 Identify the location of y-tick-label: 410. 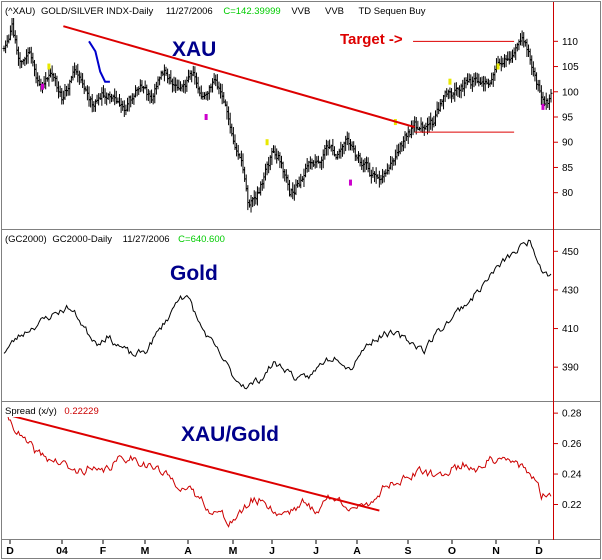
(570, 329).